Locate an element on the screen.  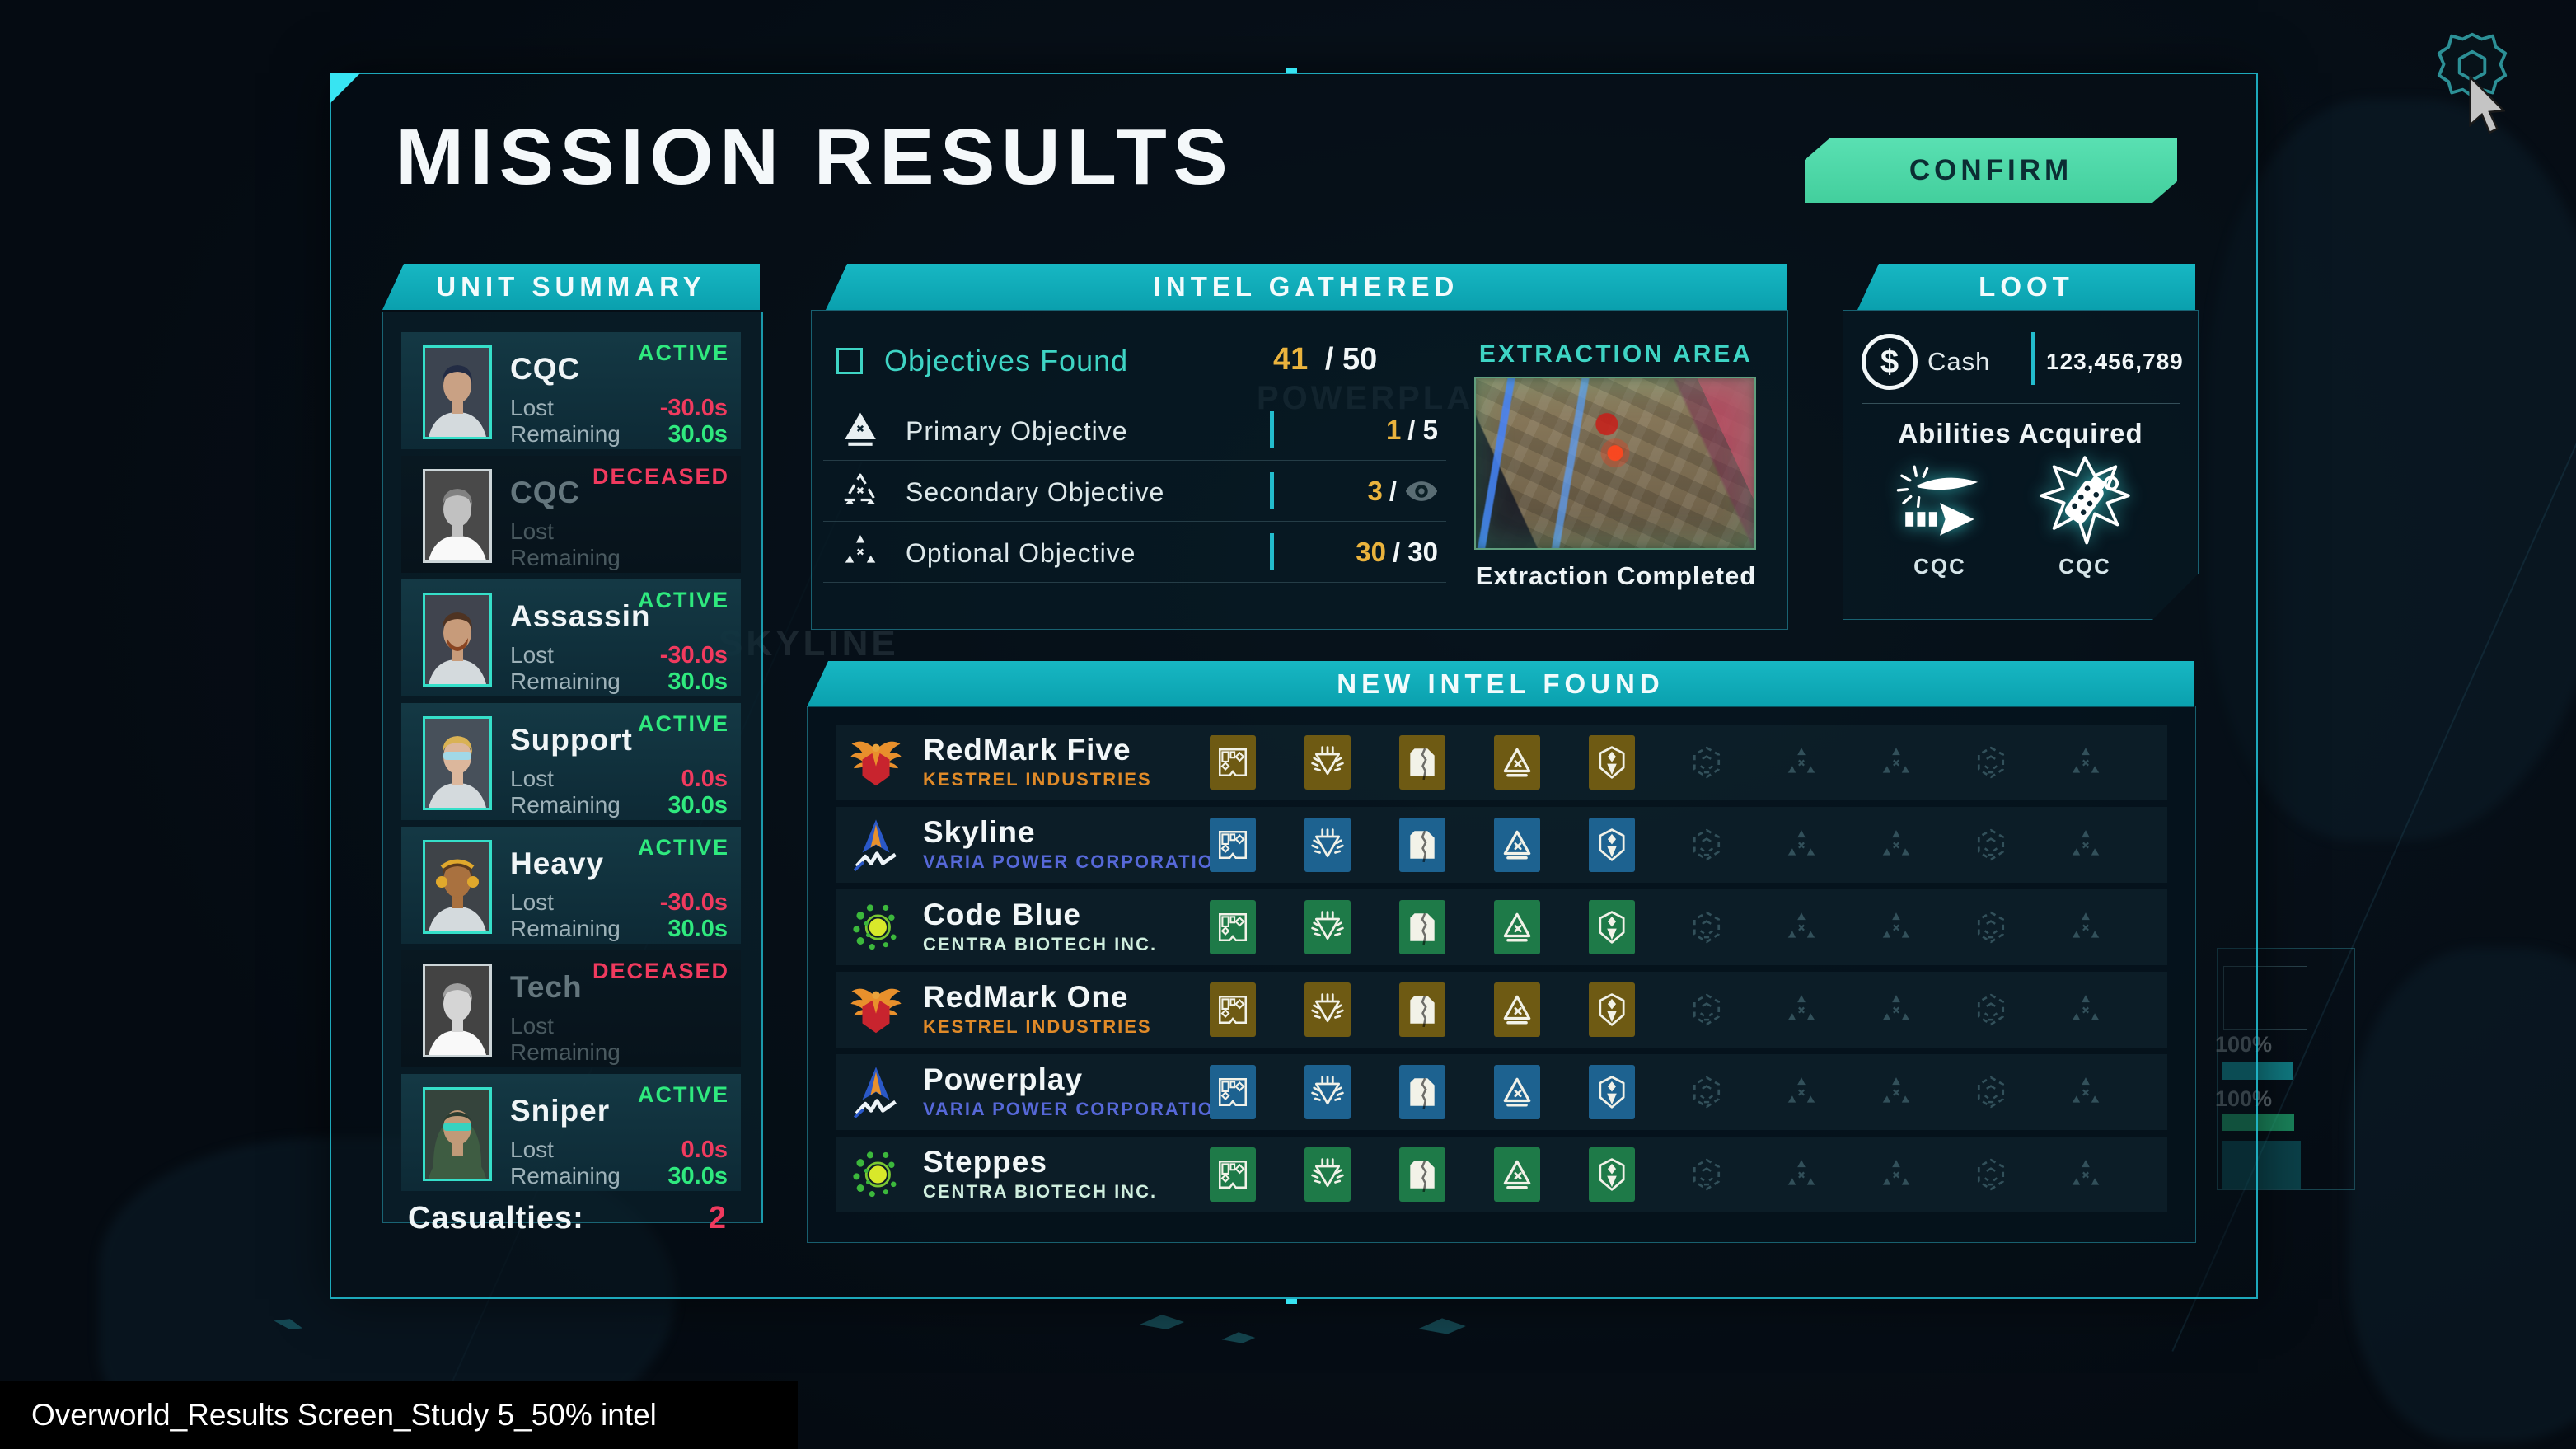
unit-card: Support ACTIVE Lost 0.0s Remaining 30.0s is located at coordinates (571, 761).